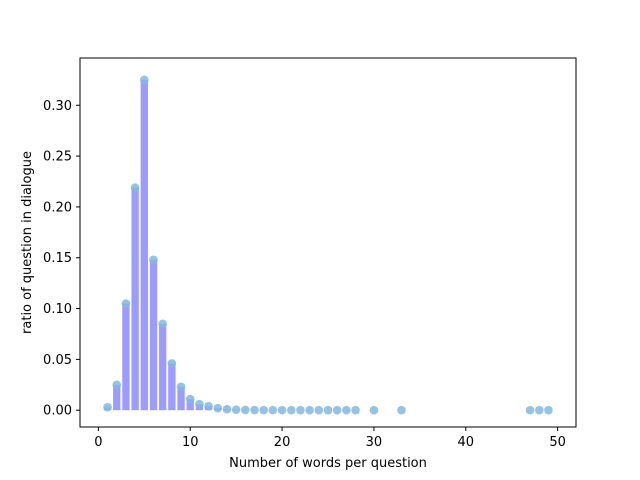  Describe the element at coordinates (57, 157) in the screenshot. I see `y-tick-label-5: 0.25` at that location.